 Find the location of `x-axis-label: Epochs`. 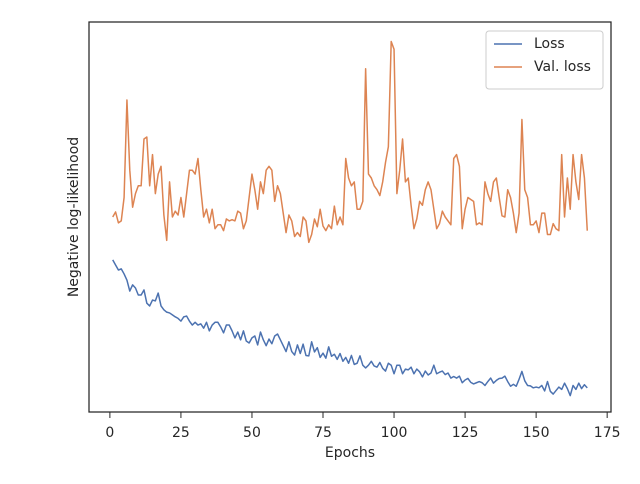

x-axis-label: Epochs is located at coordinates (350, 453).